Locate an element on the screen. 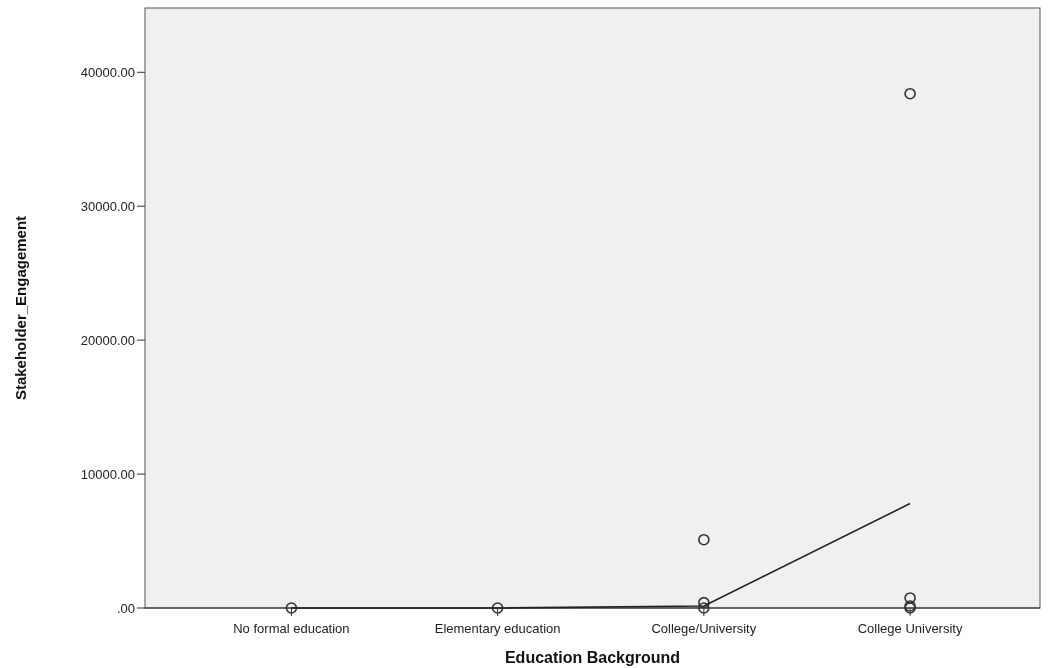 The height and width of the screenshot is (668, 1048). y-tick-label: 30000.00 is located at coordinates (107, 206).